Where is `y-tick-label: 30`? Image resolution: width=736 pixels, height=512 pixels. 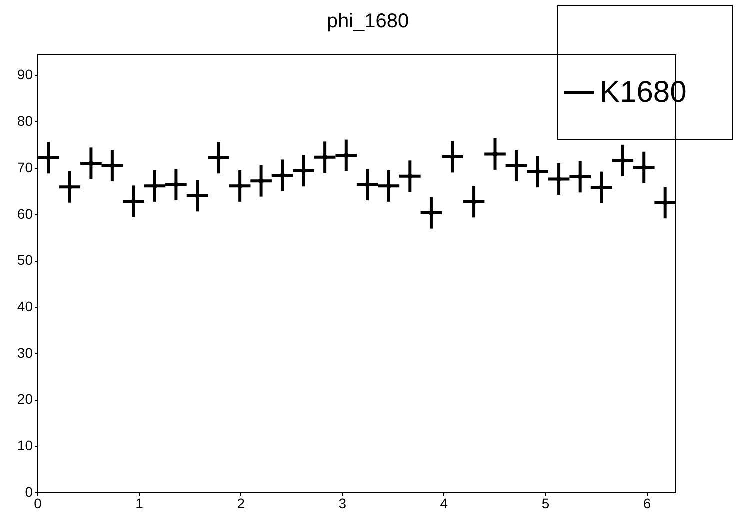 y-tick-label: 30 is located at coordinates (25, 352).